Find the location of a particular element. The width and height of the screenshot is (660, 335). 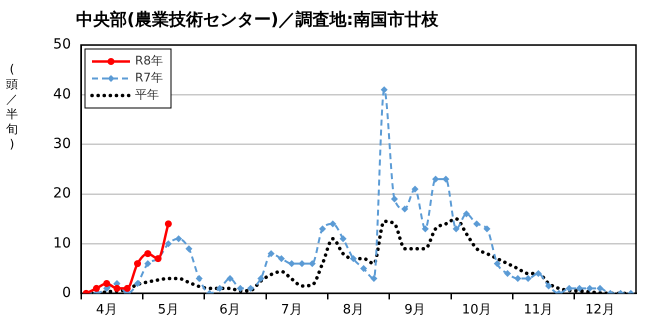

x-tick-label: 11月 is located at coordinates (539, 310).